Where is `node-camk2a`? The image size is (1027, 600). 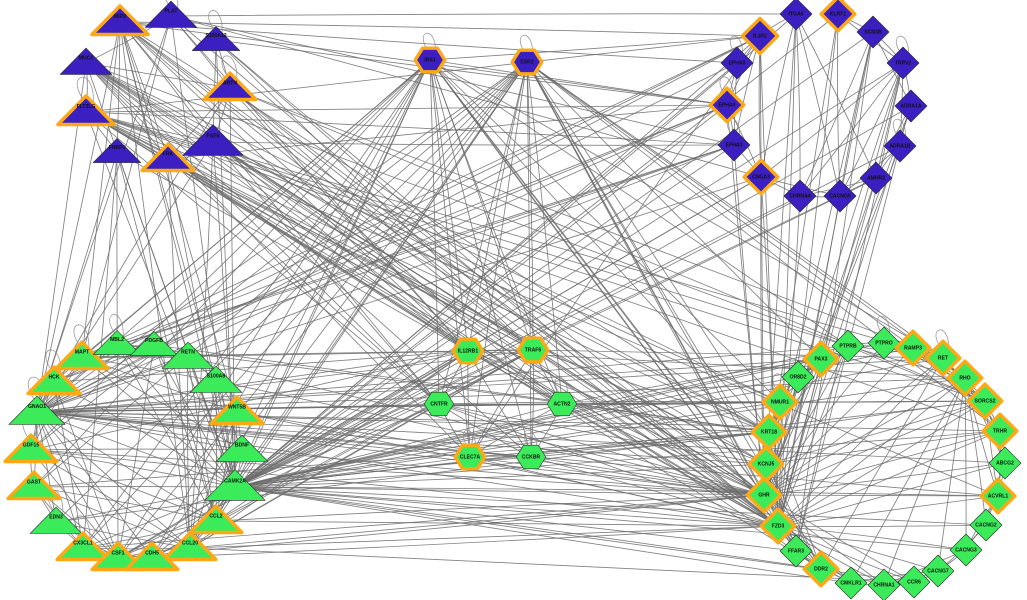 node-camk2a is located at coordinates (235, 485).